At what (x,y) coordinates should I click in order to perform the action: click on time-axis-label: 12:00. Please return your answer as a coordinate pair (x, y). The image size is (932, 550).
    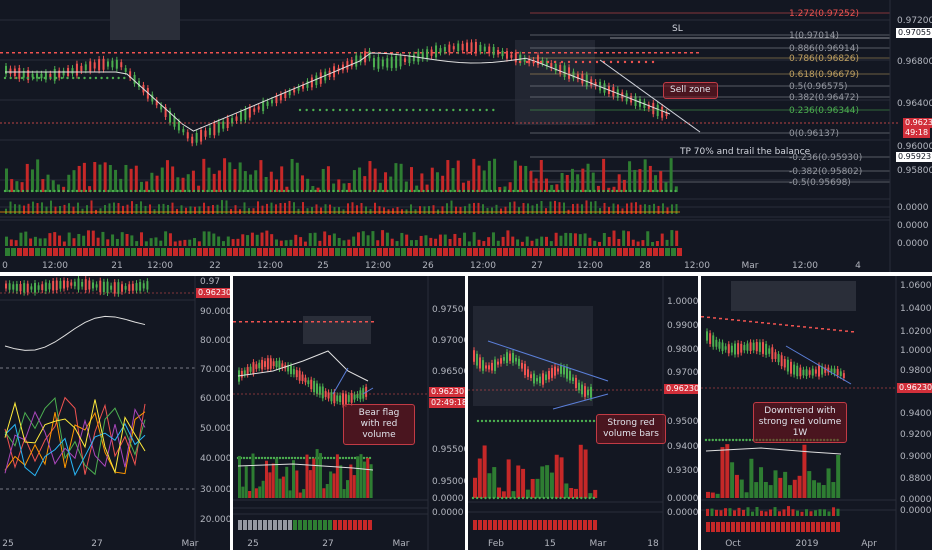
    Looking at the image, I should click on (160, 266).